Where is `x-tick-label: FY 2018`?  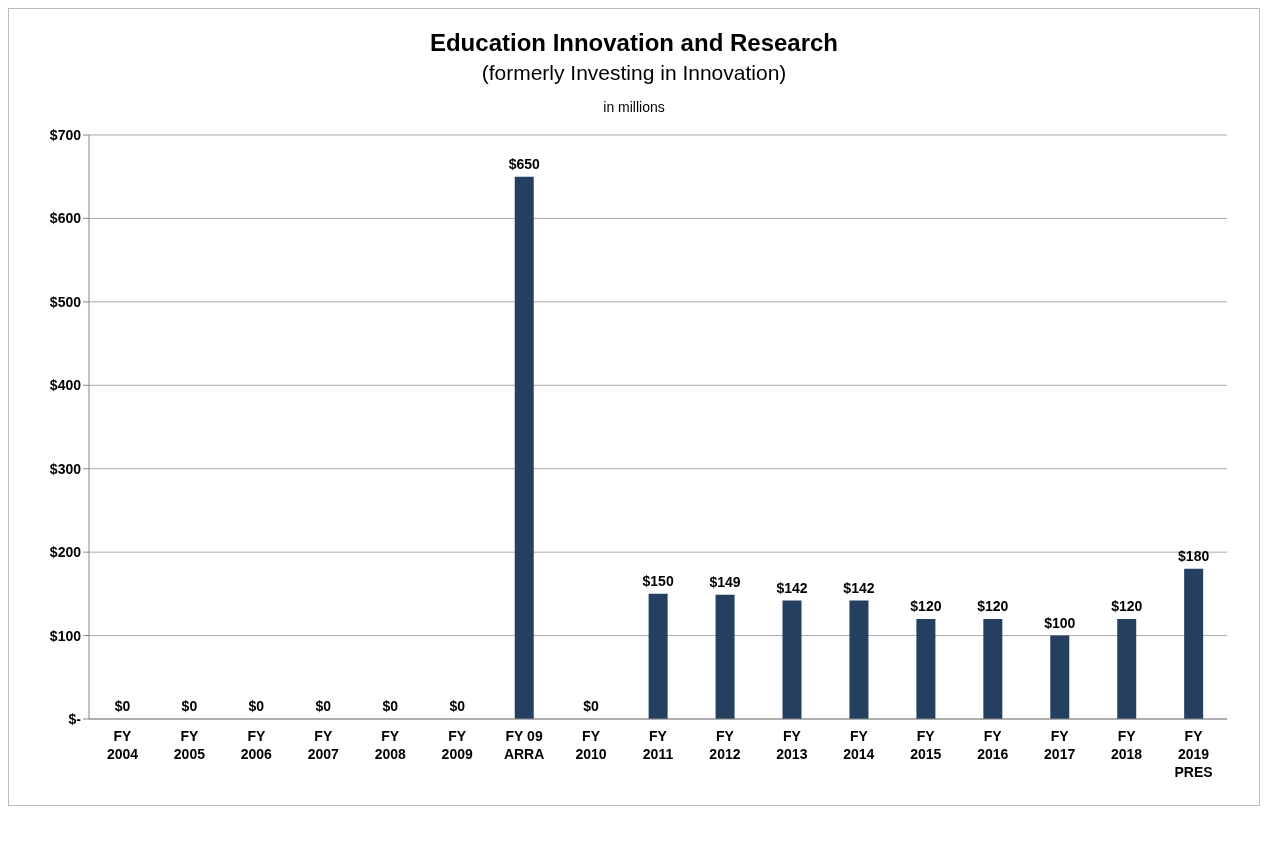
x-tick-label: FY 2018 is located at coordinates (1127, 745).